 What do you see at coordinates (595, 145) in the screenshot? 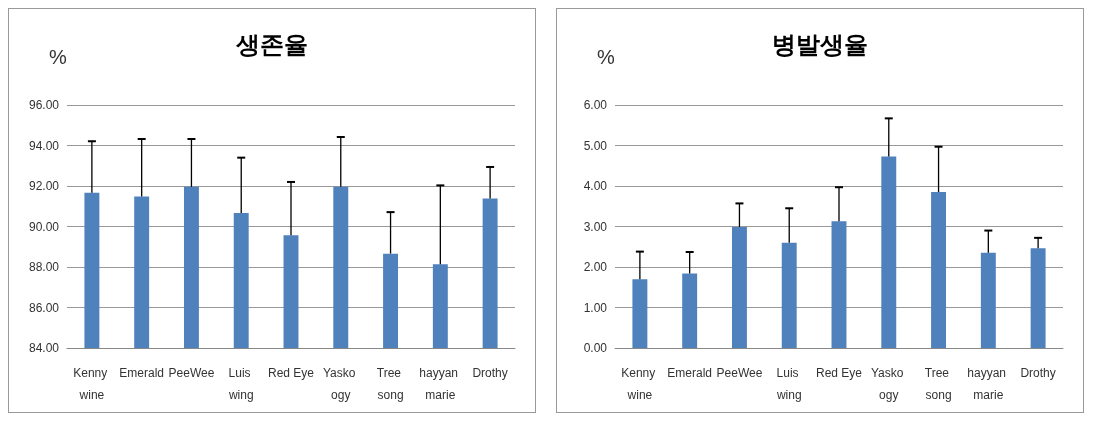
I see `y-tick-label: 5.00` at bounding box center [595, 145].